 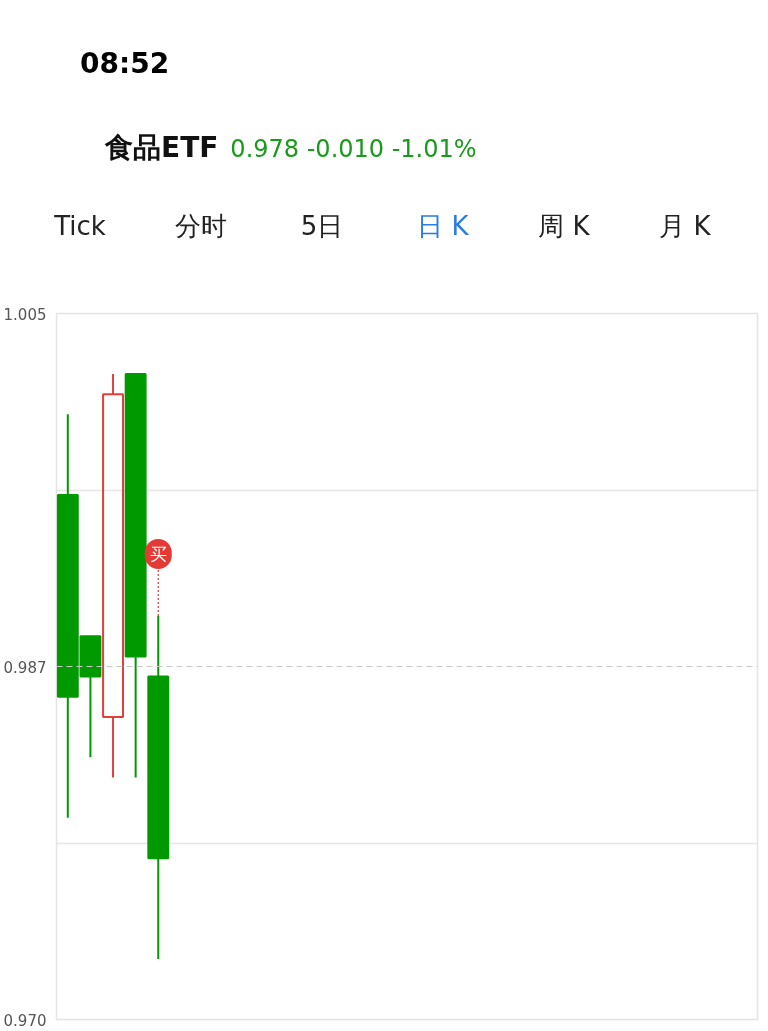 What do you see at coordinates (443, 226) in the screenshot?
I see `text: 日 K` at bounding box center [443, 226].